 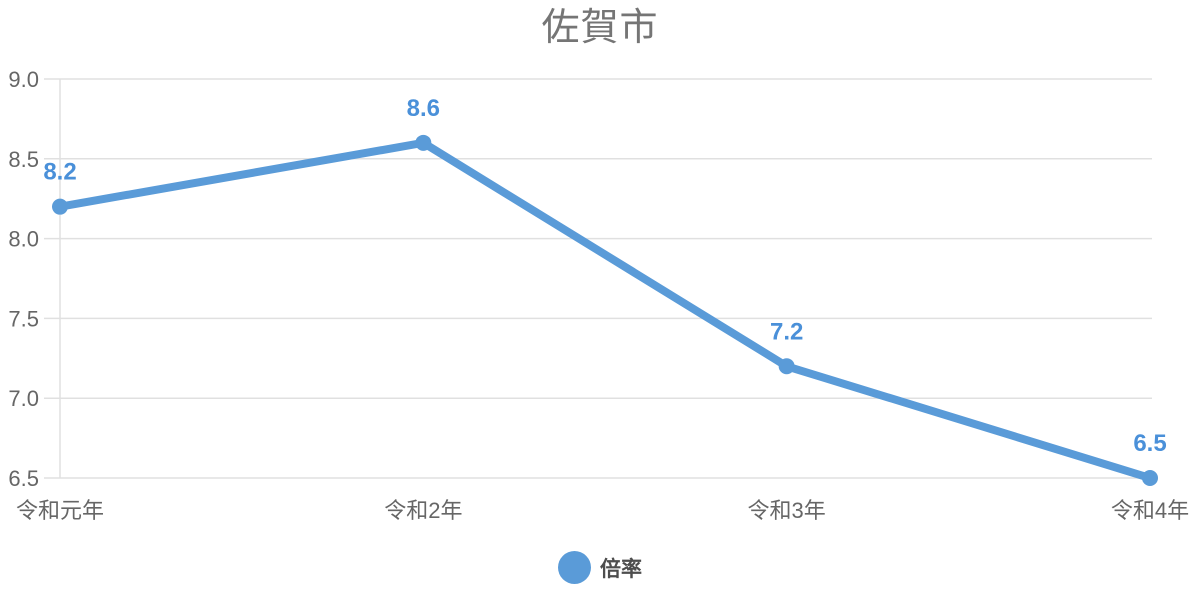 I want to click on x-axis-tick-label: 令和4年, so click(x=1150, y=510).